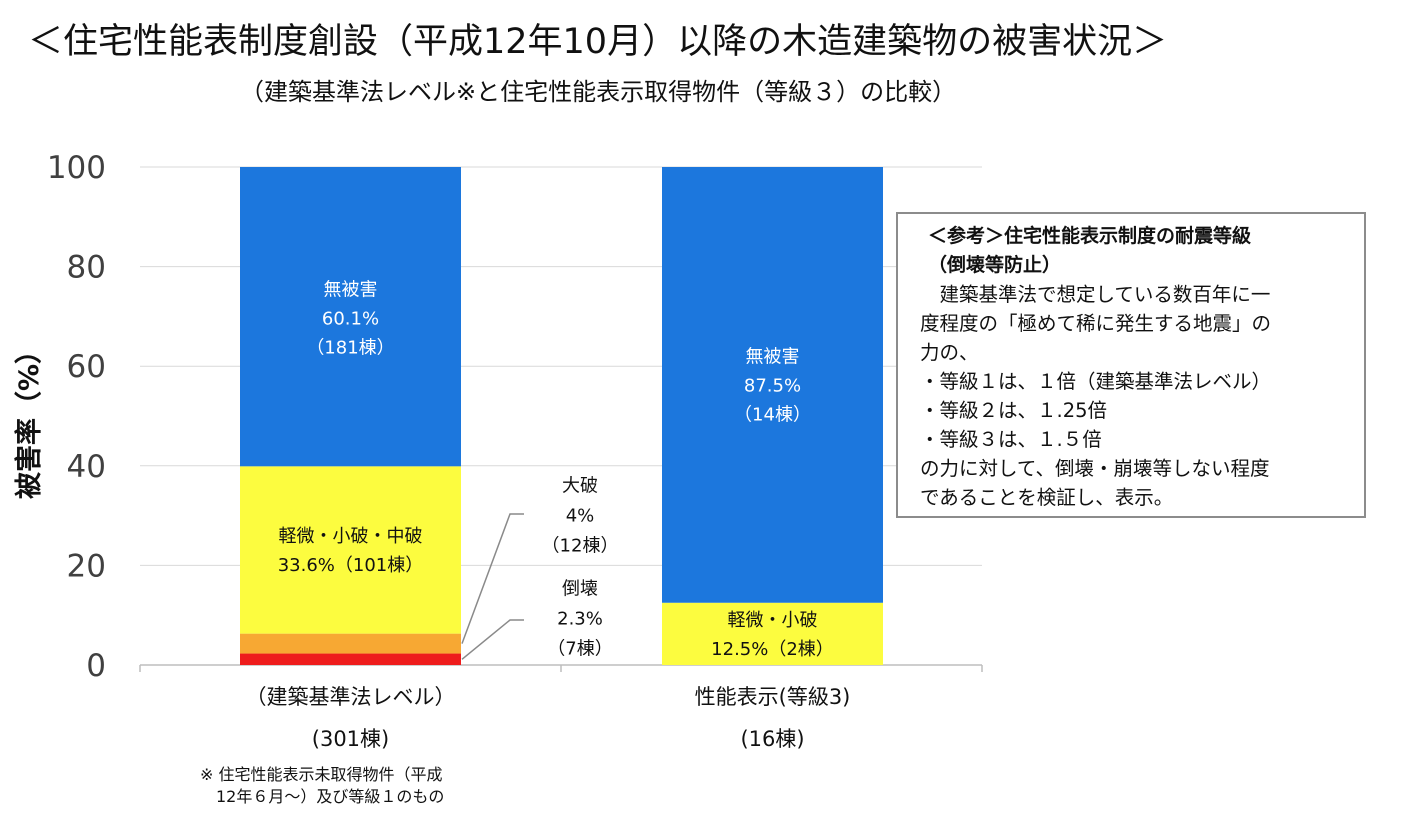 The image size is (1408, 818). What do you see at coordinates (772, 414) in the screenshot?
I see `data-label-no-damage-grade3: （14棟）` at bounding box center [772, 414].